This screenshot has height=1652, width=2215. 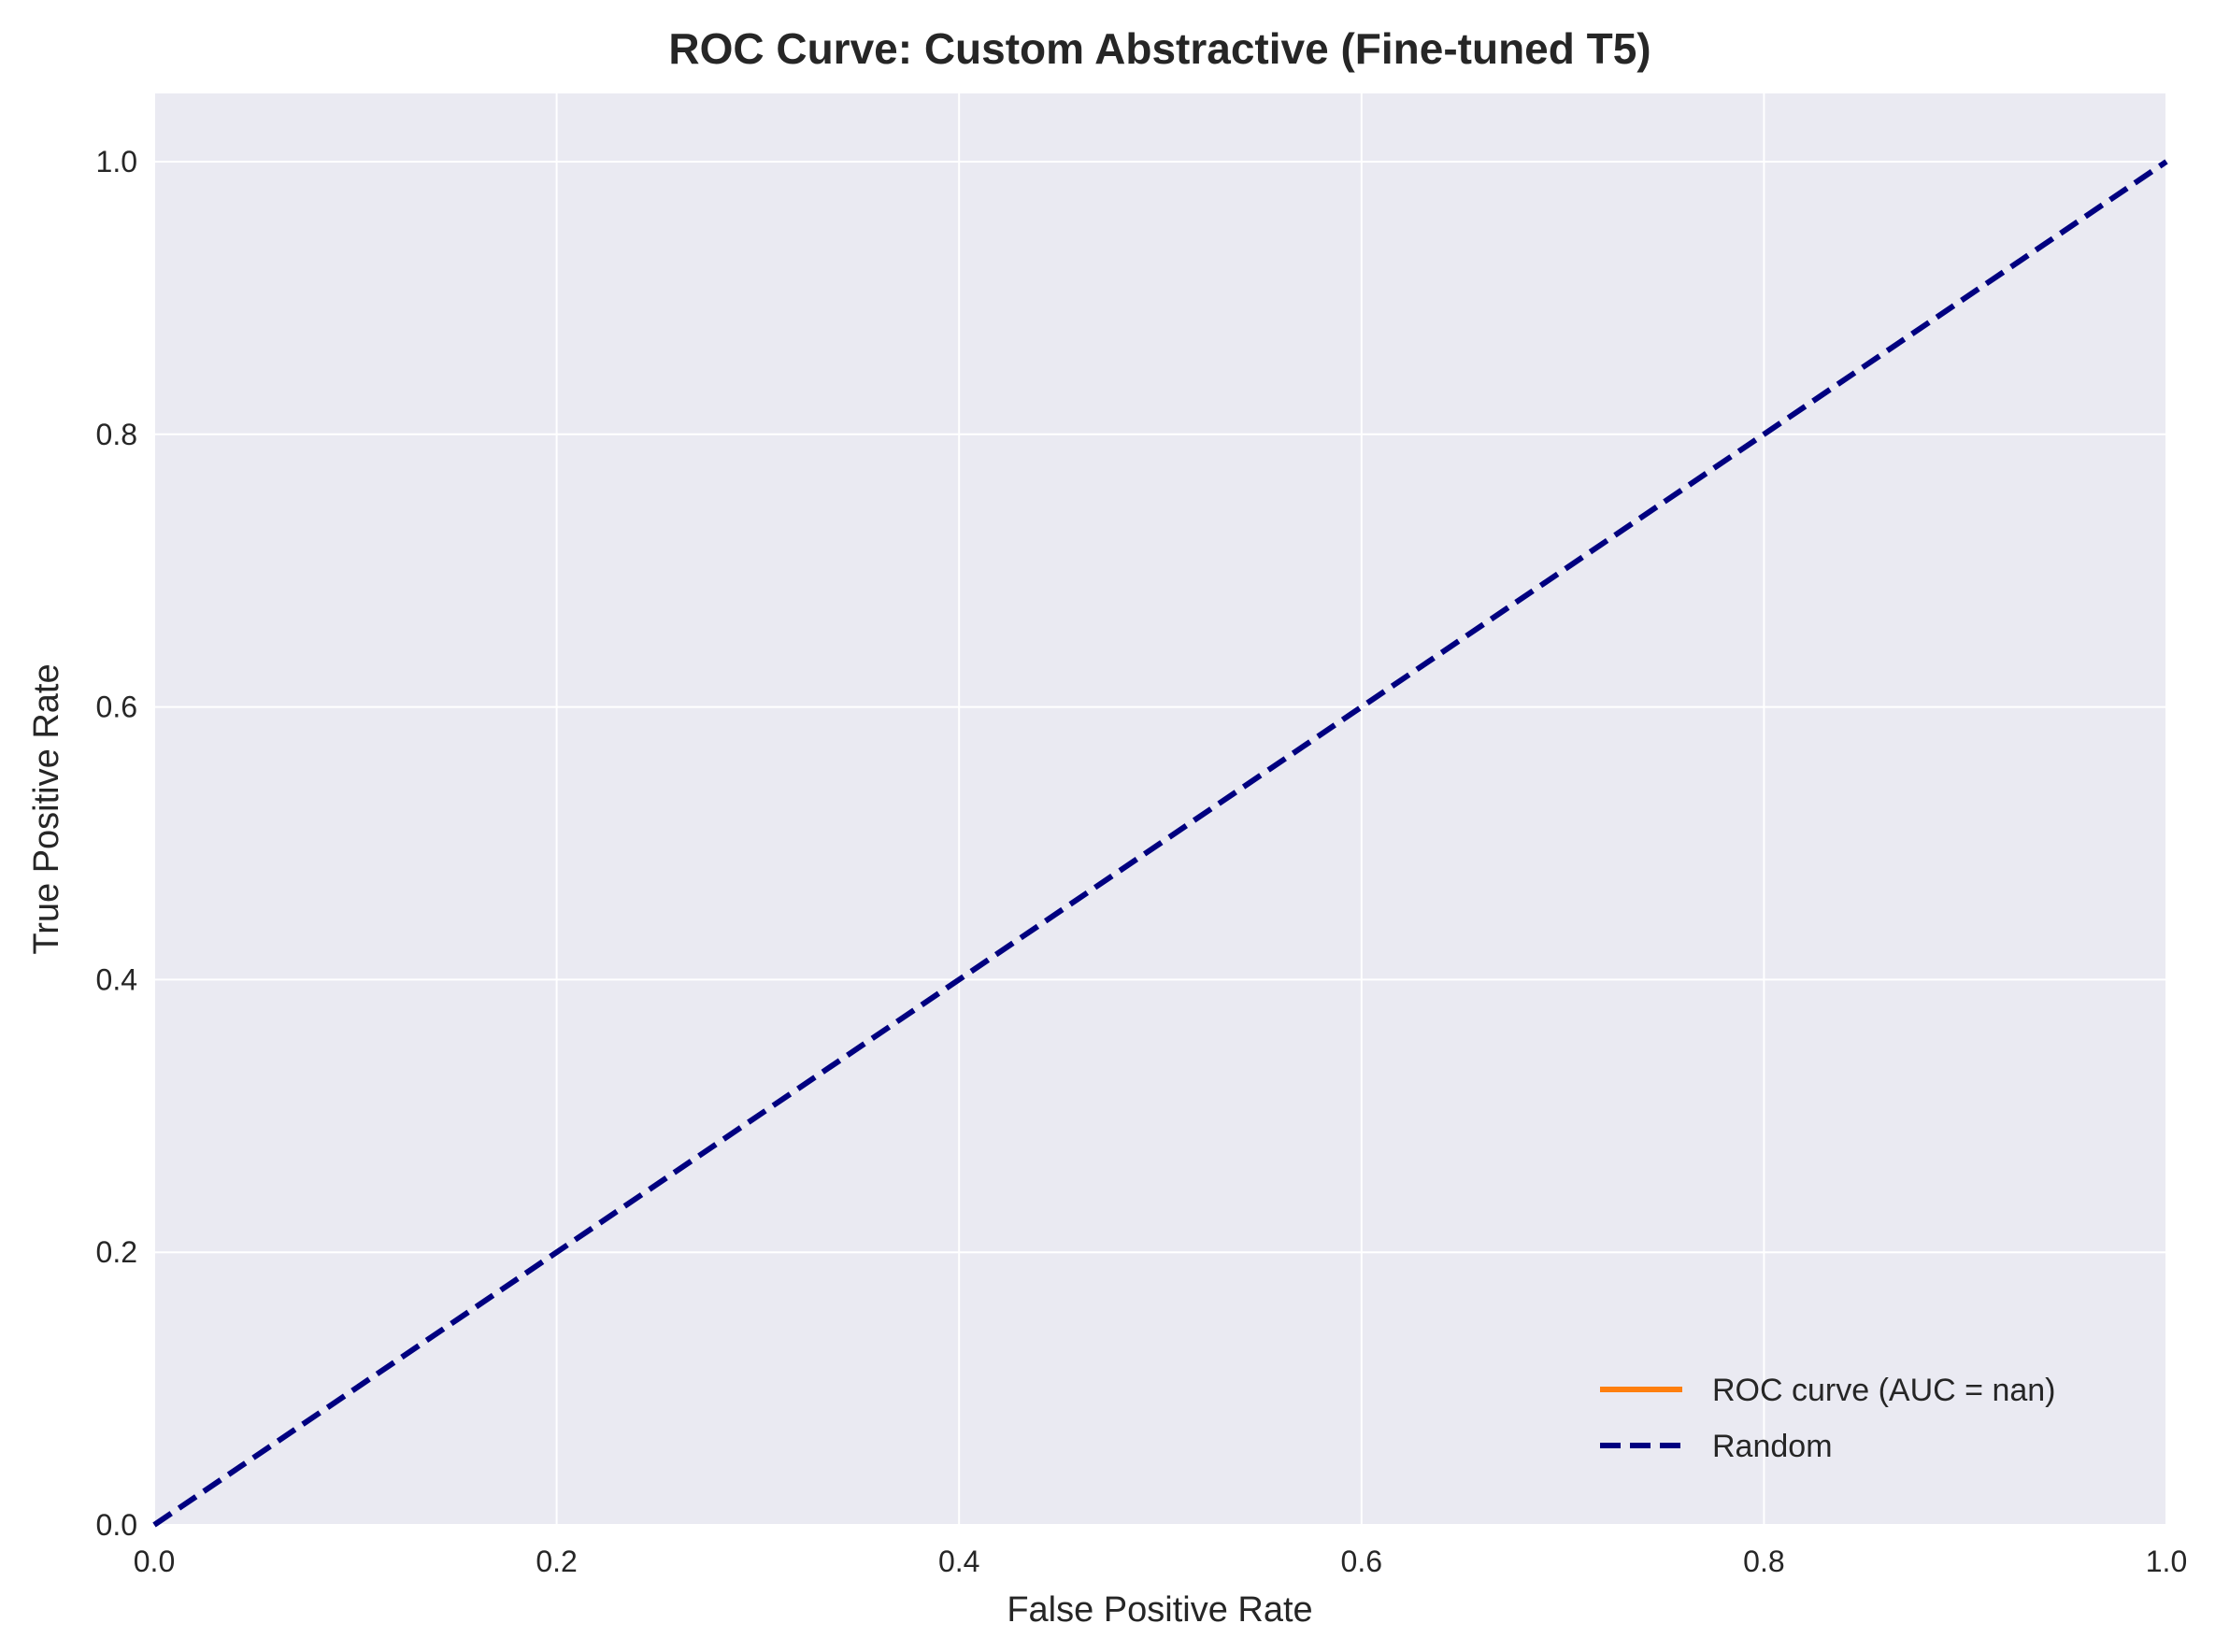 I want to click on y-tick-label: 0.2, so click(x=116, y=1252).